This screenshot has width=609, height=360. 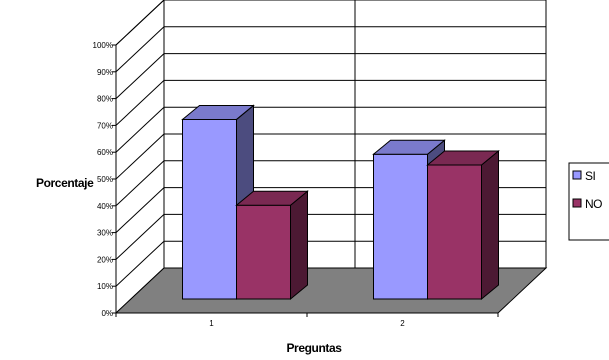 I want to click on y-tick-label: 100%, so click(x=103, y=45).